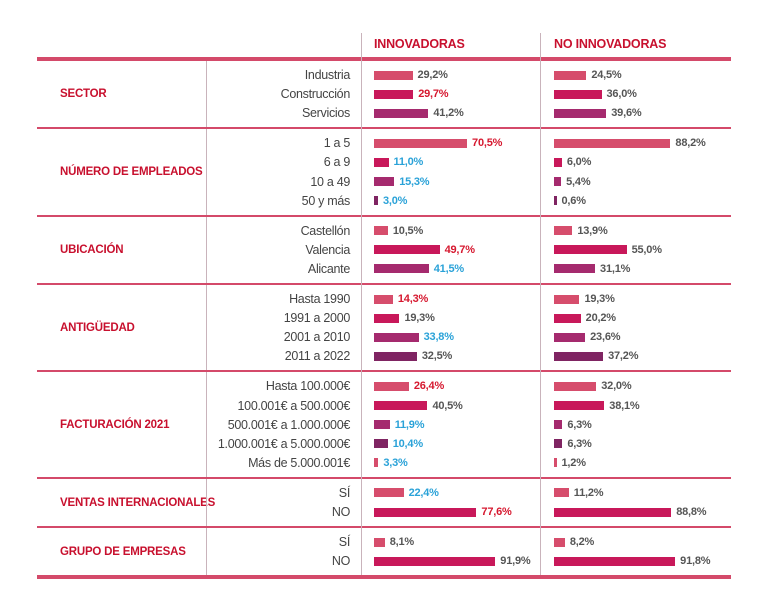 The image size is (774, 614). I want to click on data-label-no-innovadoras: 36,0%, so click(621, 94).